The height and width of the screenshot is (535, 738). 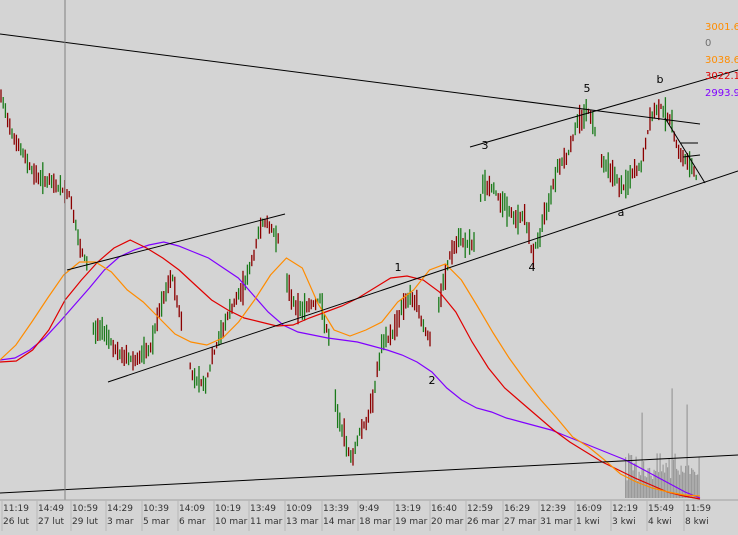 I want to click on time-tick-label-0: 11:19, so click(x=16, y=509).